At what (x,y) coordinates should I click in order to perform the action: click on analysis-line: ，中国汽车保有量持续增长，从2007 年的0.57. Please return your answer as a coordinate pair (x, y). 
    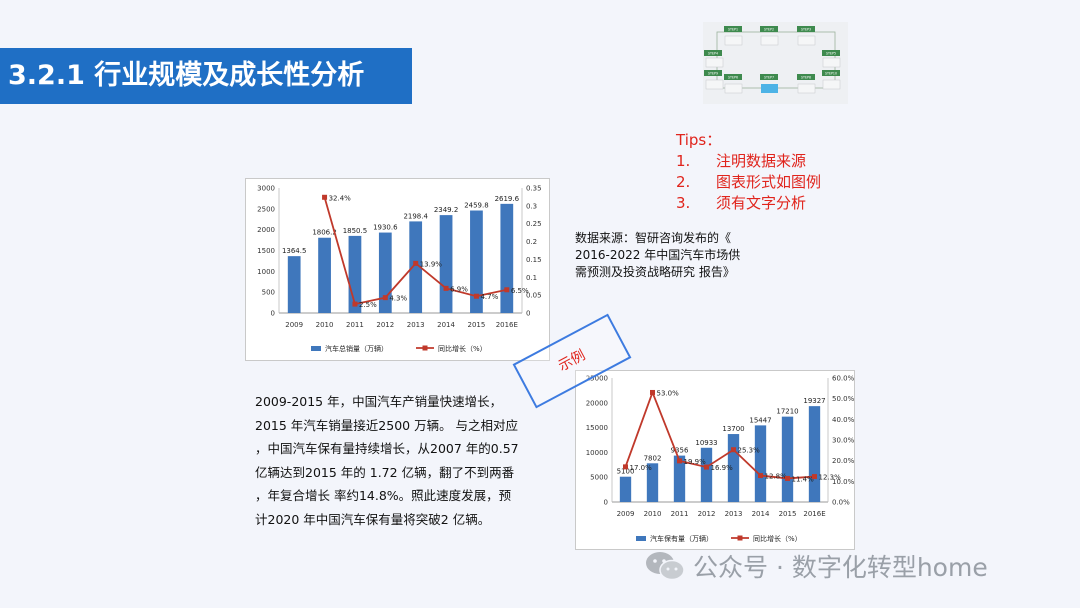
    Looking at the image, I should click on (387, 448).